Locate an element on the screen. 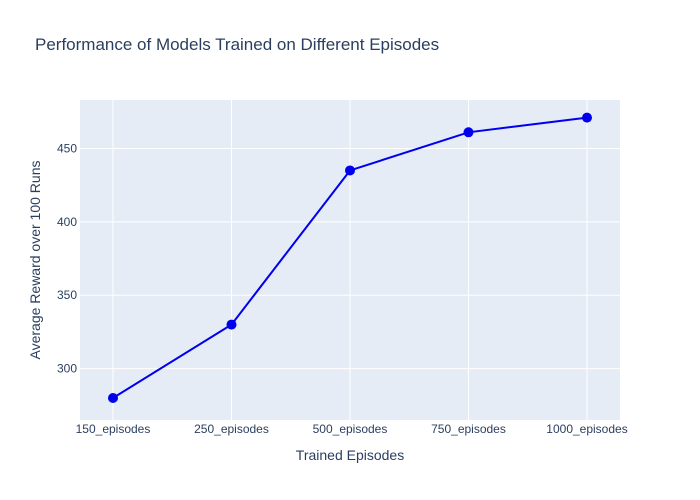 The height and width of the screenshot is (500, 700). y-axis-title: Average Reward over 100 Runs is located at coordinates (35, 260).